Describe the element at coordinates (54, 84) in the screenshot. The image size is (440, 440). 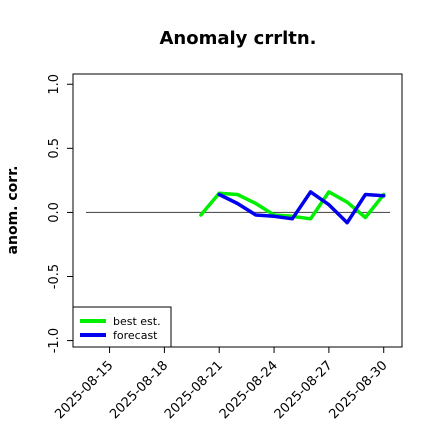
I see `y-tick-label: 1.0` at that location.